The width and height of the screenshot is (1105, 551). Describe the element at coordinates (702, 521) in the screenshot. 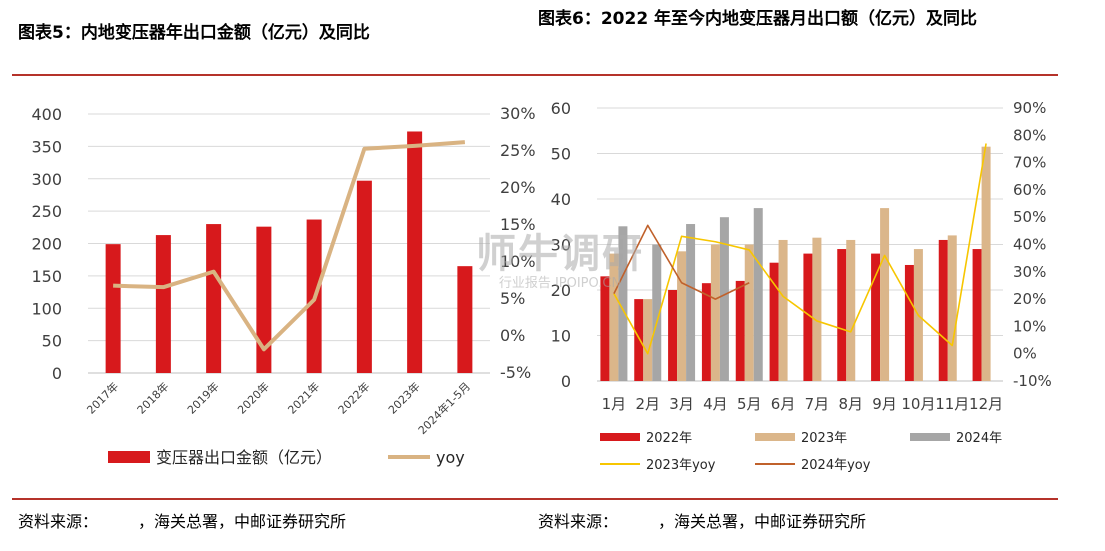

I see `source-right: 资料来源： ，海关总署，中邮证券研究所` at that location.